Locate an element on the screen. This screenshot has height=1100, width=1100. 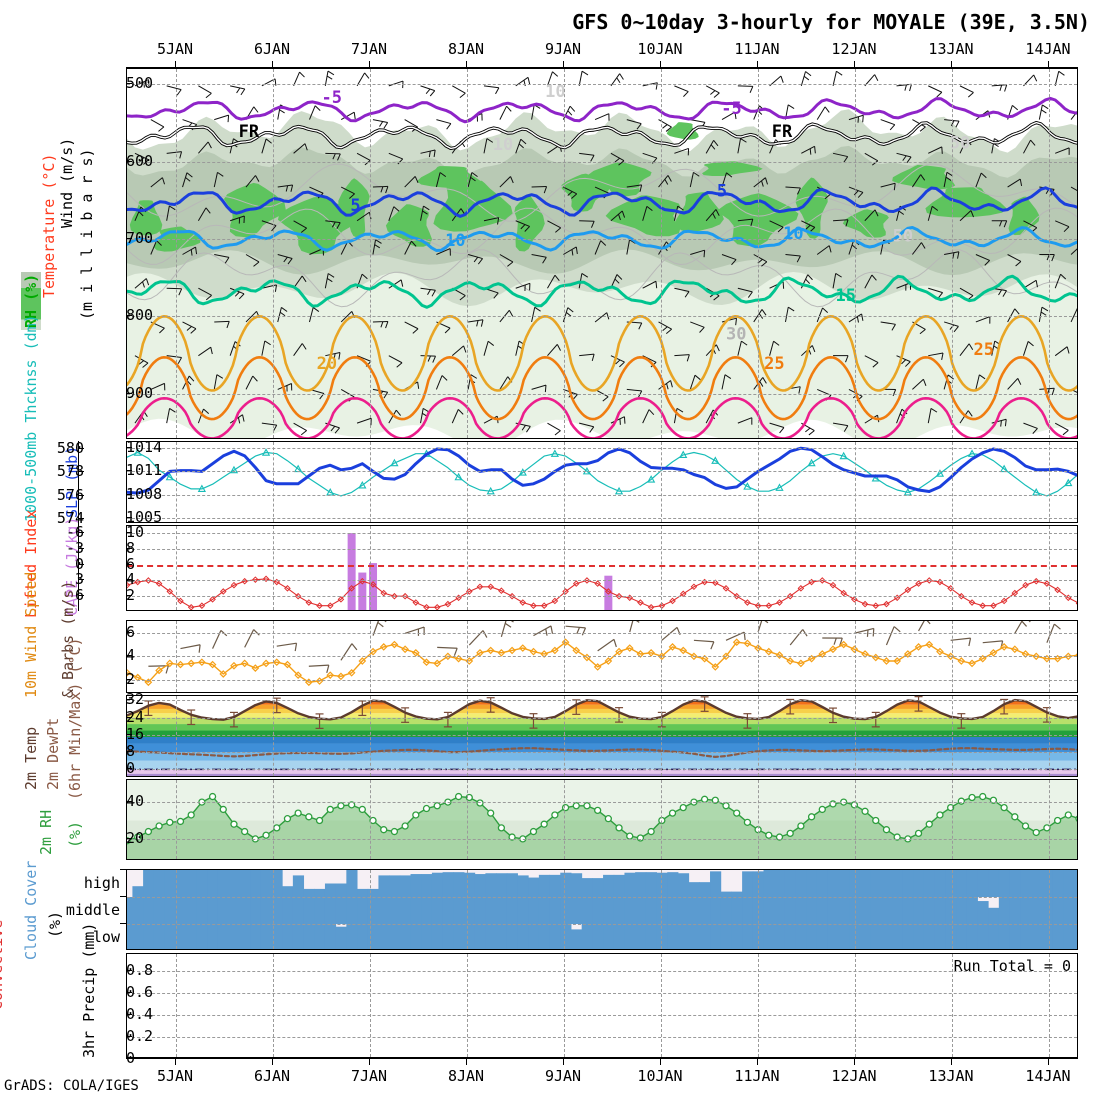
panel-10m-wind is located at coordinates (602, 656).